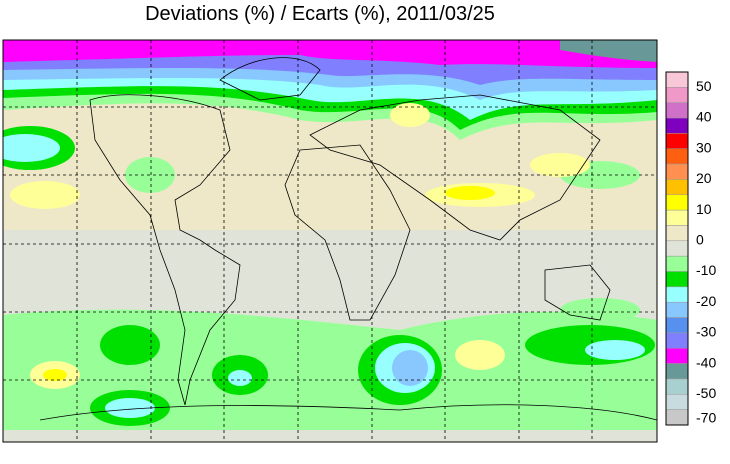  Describe the element at coordinates (706, 270) in the screenshot. I see `legend-label: -10` at that location.